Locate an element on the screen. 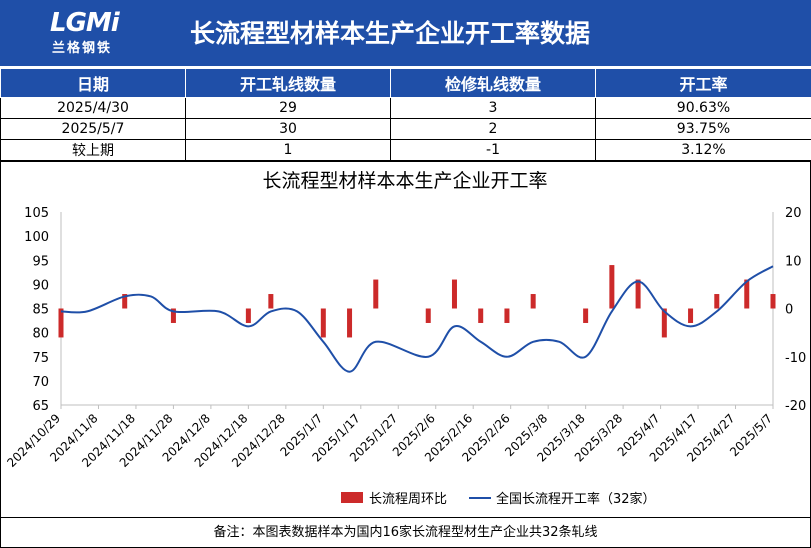  chart-title: 长流程型材样本本生产企业开工率 is located at coordinates (404, 181).